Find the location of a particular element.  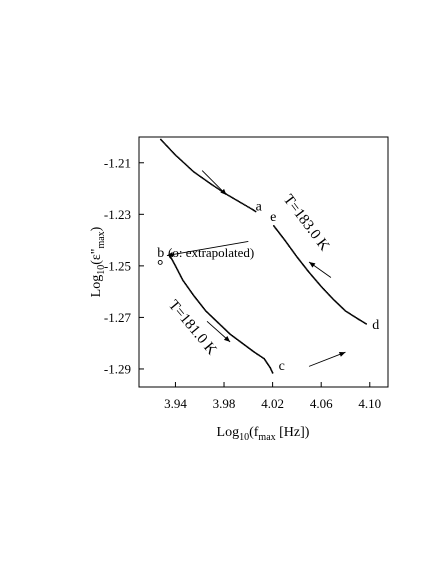

lower-temperature-label: T=181.0 K is located at coordinates (192, 327).